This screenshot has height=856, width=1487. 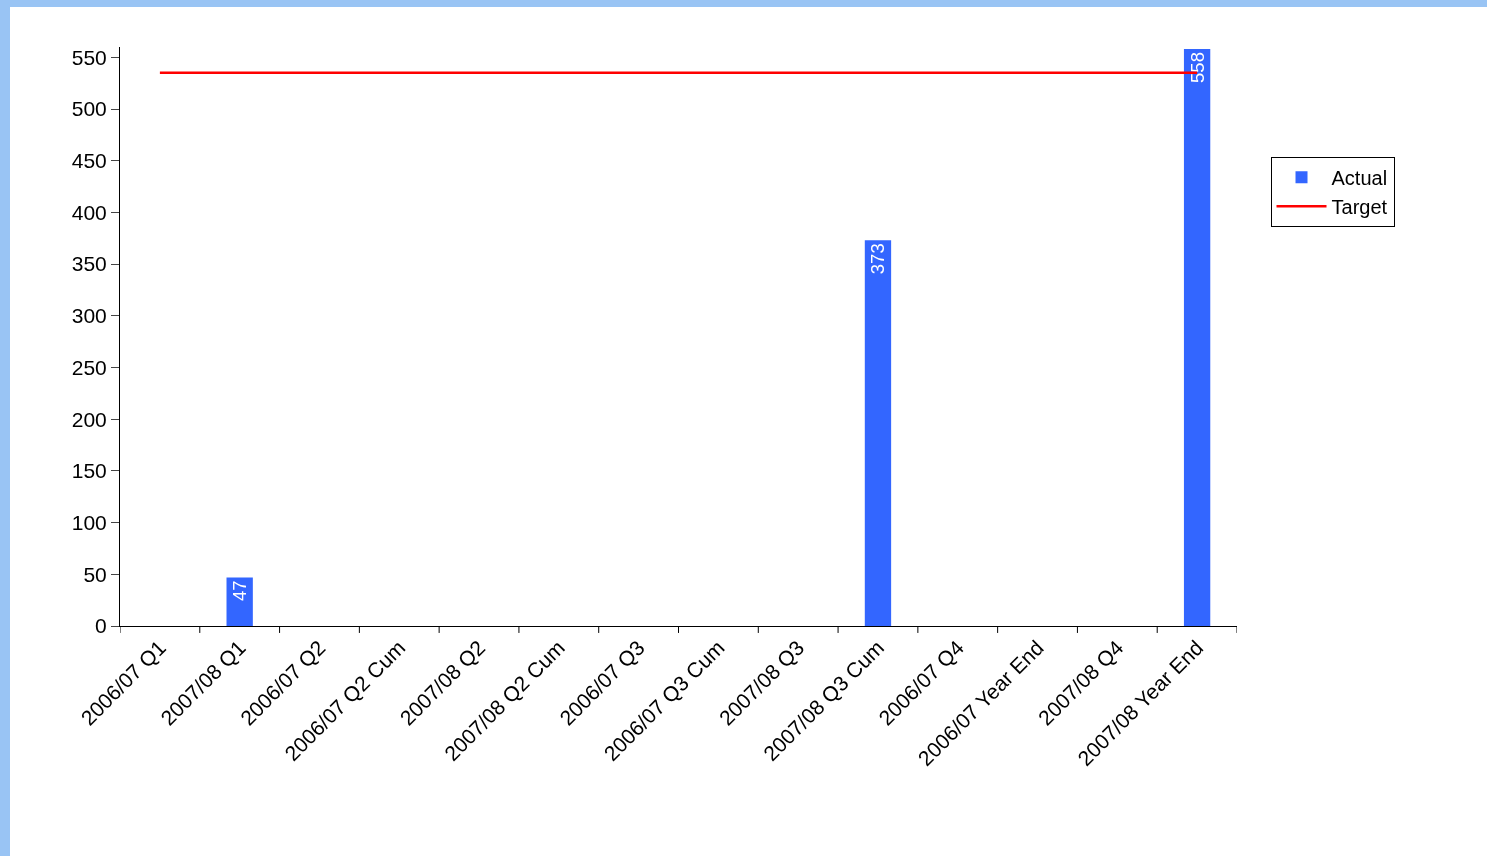 I want to click on y-tick-label: 250, so click(x=89, y=367).